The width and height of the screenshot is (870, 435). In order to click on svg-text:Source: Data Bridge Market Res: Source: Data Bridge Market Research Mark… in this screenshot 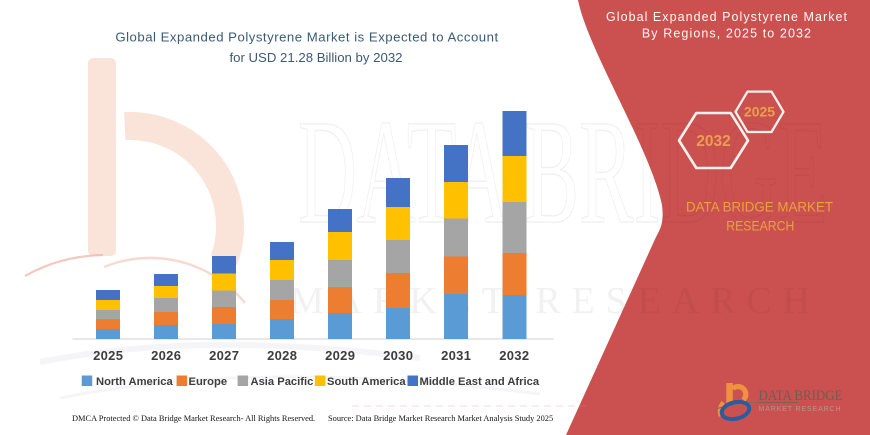, I will do `click(440, 418)`.